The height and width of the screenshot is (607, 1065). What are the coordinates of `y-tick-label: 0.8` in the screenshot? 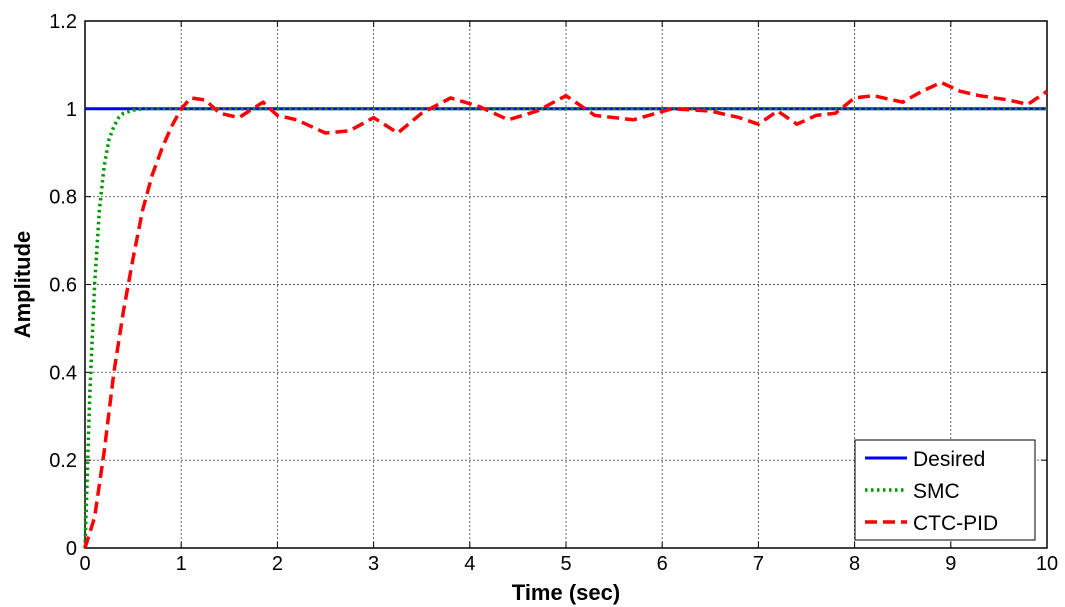 It's located at (63, 198).